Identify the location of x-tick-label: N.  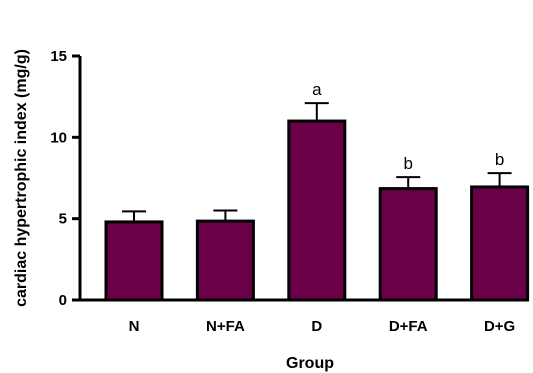
(134, 326).